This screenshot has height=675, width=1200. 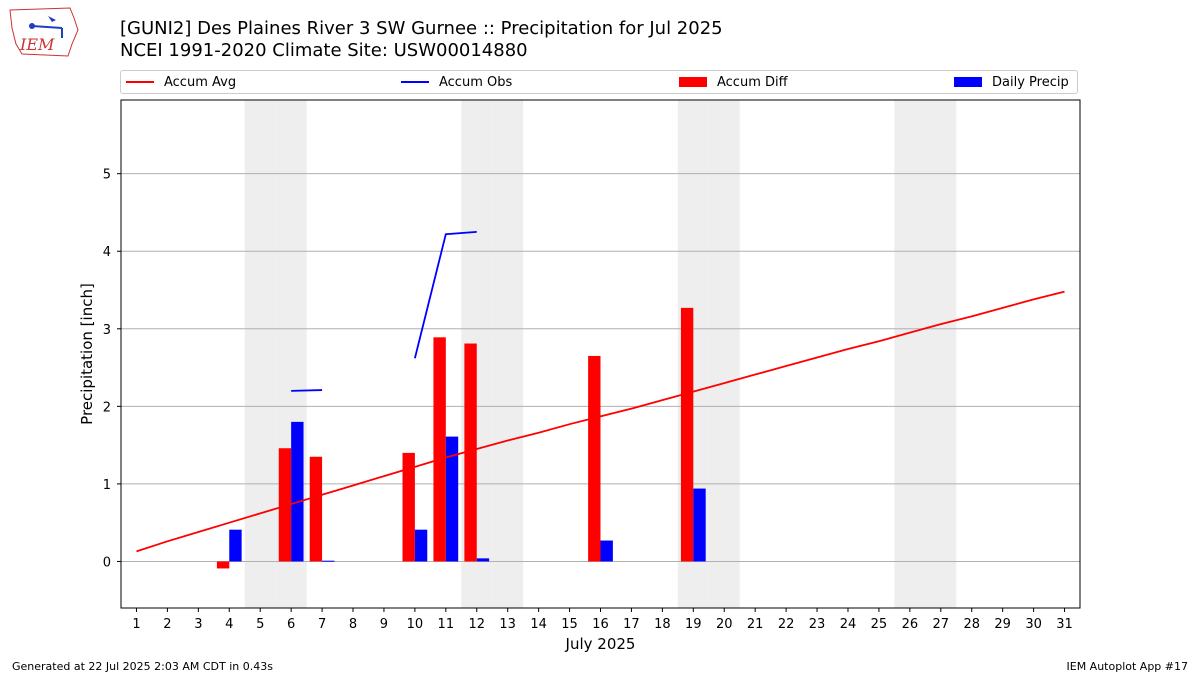 What do you see at coordinates (446, 624) in the screenshot?
I see `x-tick-label-11: 11` at bounding box center [446, 624].